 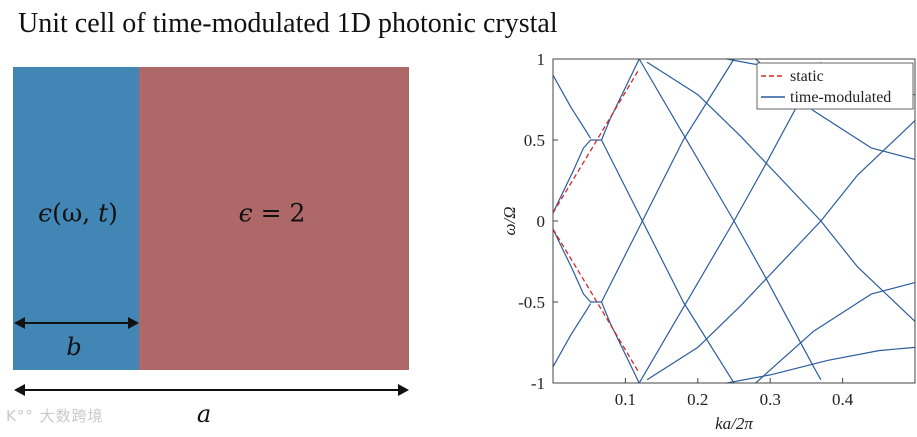 What do you see at coordinates (204, 414) in the screenshot?
I see `width-a-label: a` at bounding box center [204, 414].